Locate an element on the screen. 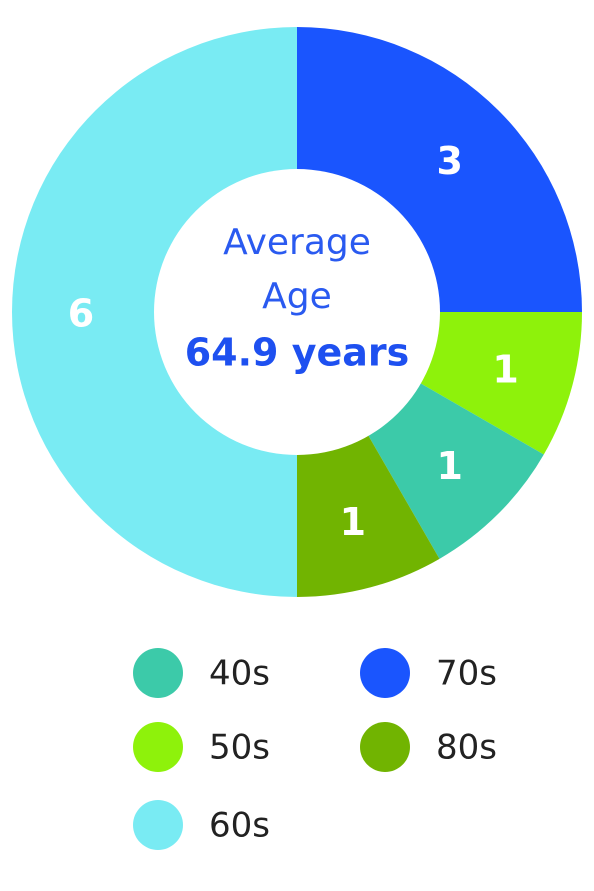 Image resolution: width=594 pixels, height=891 pixels. center-title: Age is located at coordinates (297, 296).